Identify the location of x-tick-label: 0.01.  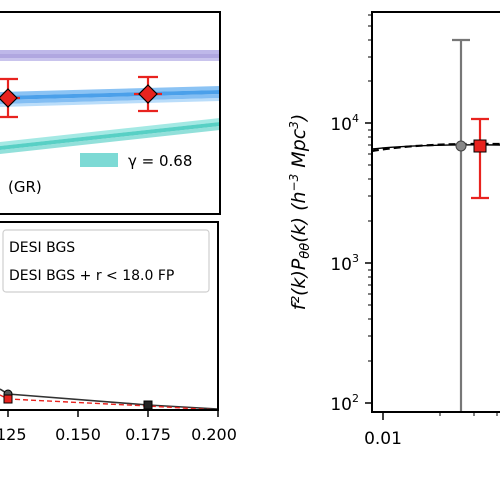
(383, 439).